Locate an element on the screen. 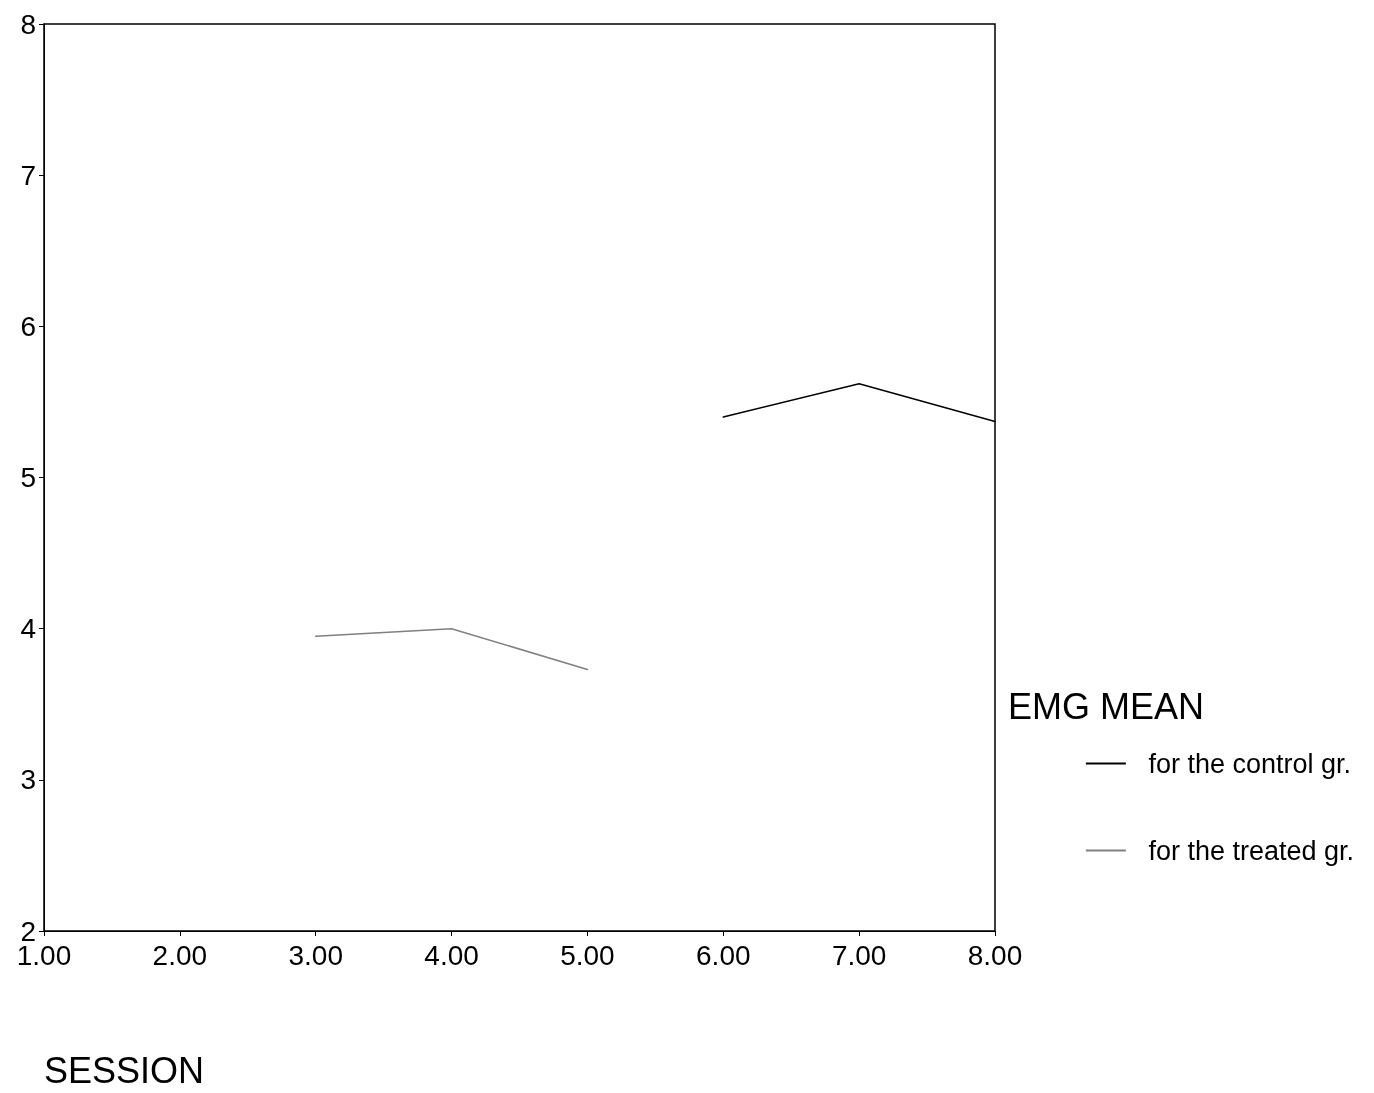 The height and width of the screenshot is (1093, 1374). y-tick-label: 8 is located at coordinates (28, 24).